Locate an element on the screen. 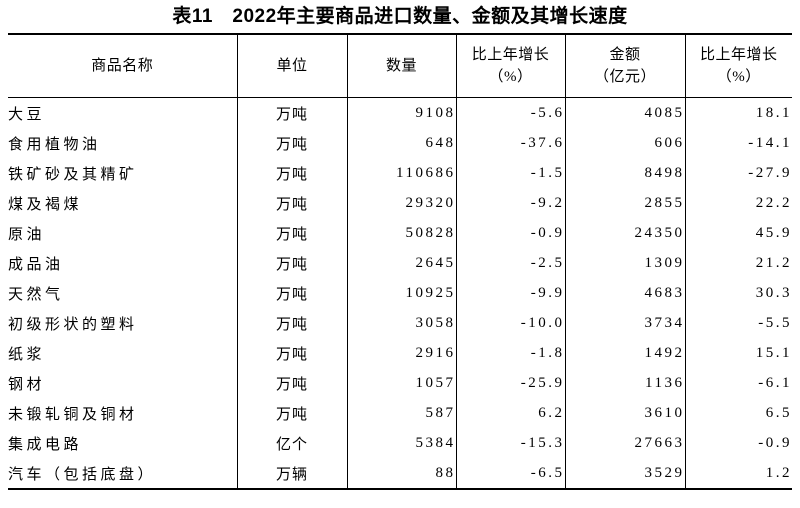 The height and width of the screenshot is (508, 800). cell-amount: 2855 is located at coordinates (625, 203).